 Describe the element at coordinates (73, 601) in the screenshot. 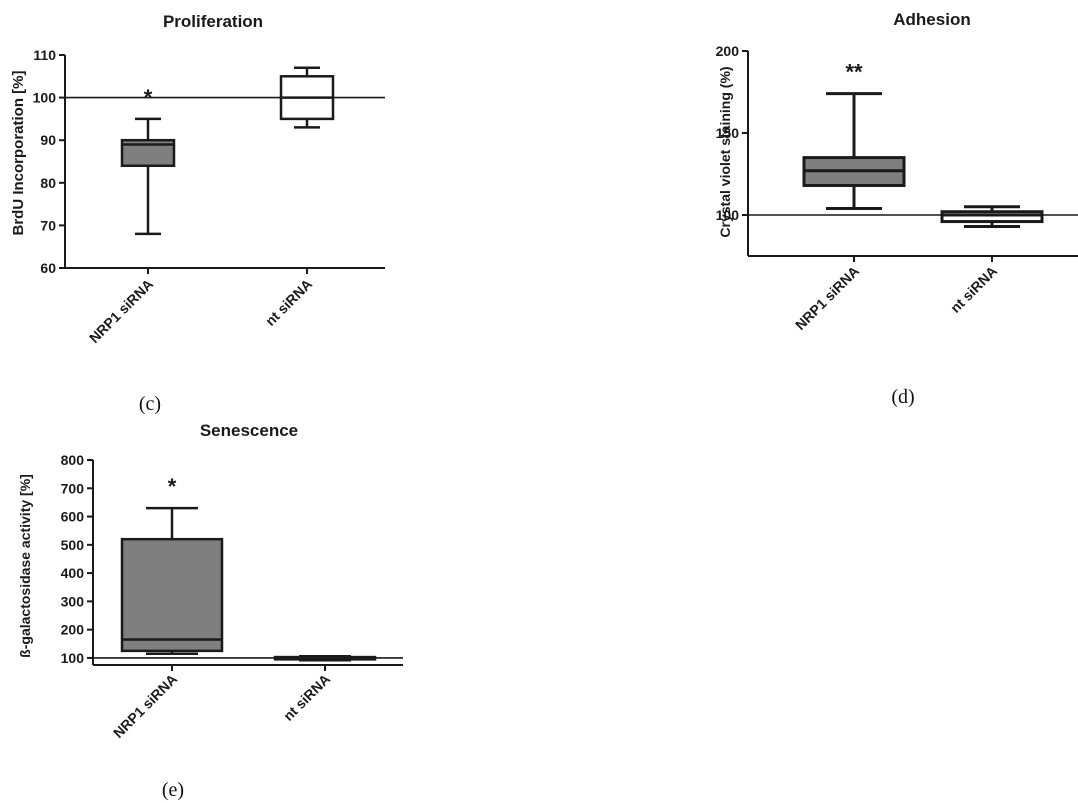

I see `y-tick-label: 300` at that location.